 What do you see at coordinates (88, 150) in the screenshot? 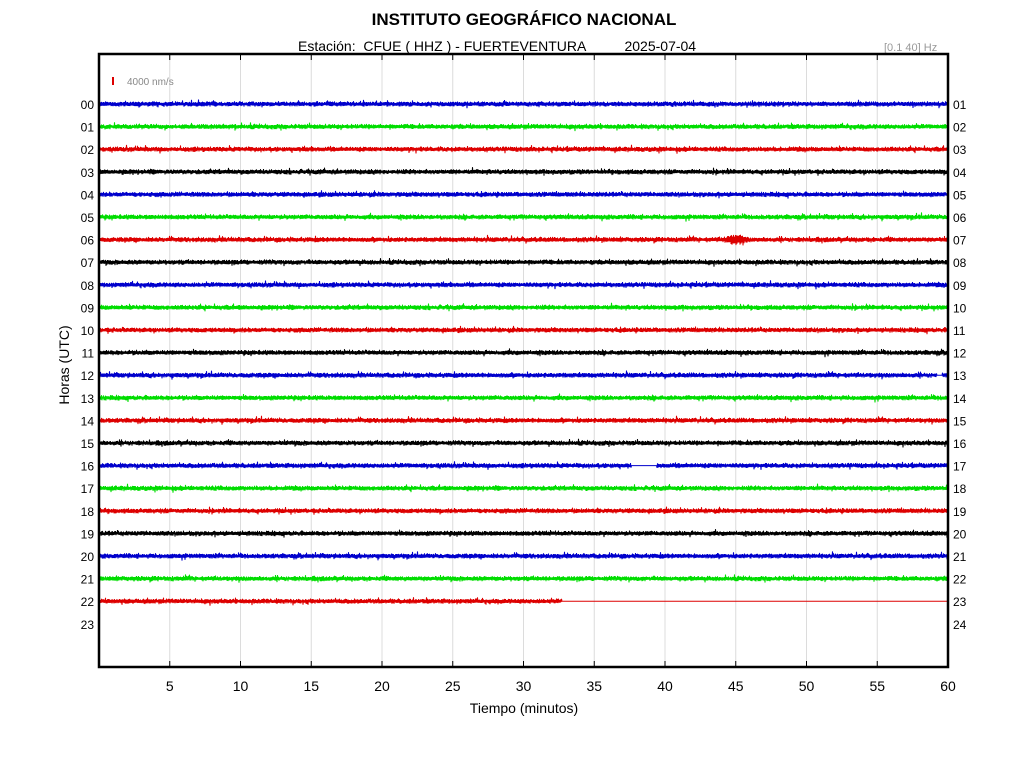
I see `hour-label-left-02: 02` at bounding box center [88, 150].